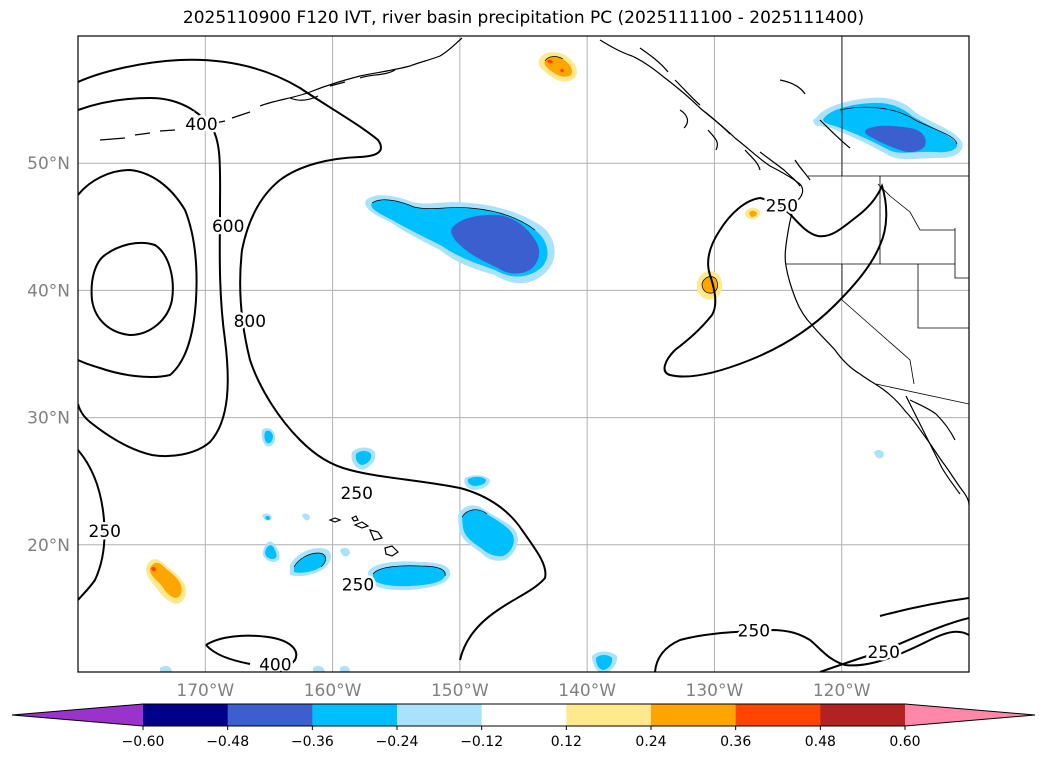  I want to click on lat-tick-label: 40°N, so click(48, 291).